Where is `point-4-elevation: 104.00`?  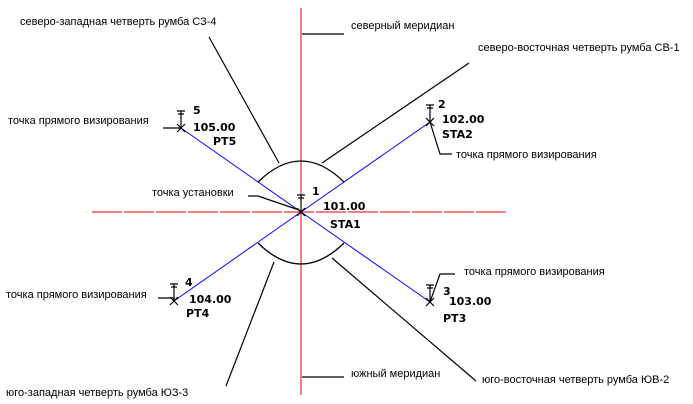 point-4-elevation: 104.00 is located at coordinates (210, 299).